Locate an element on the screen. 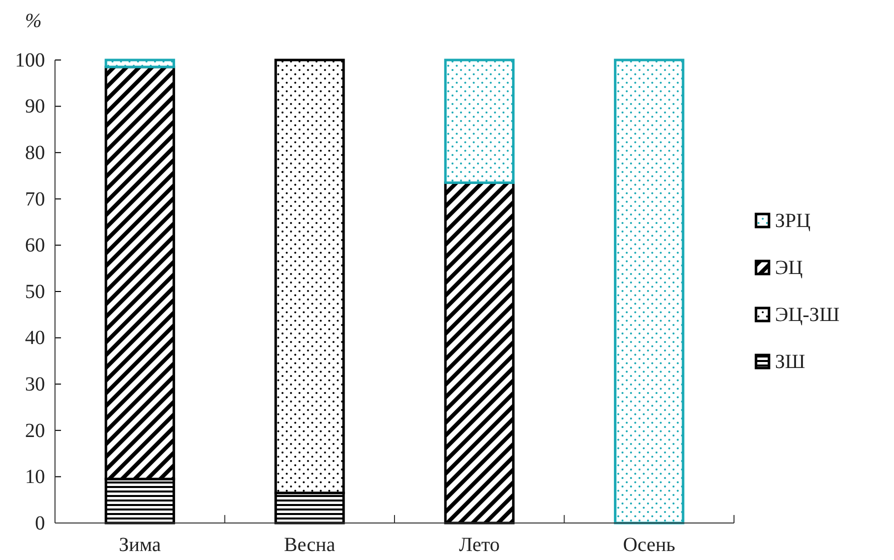 This screenshot has height=560, width=894. y-tick-label: 100 is located at coordinates (30, 60).